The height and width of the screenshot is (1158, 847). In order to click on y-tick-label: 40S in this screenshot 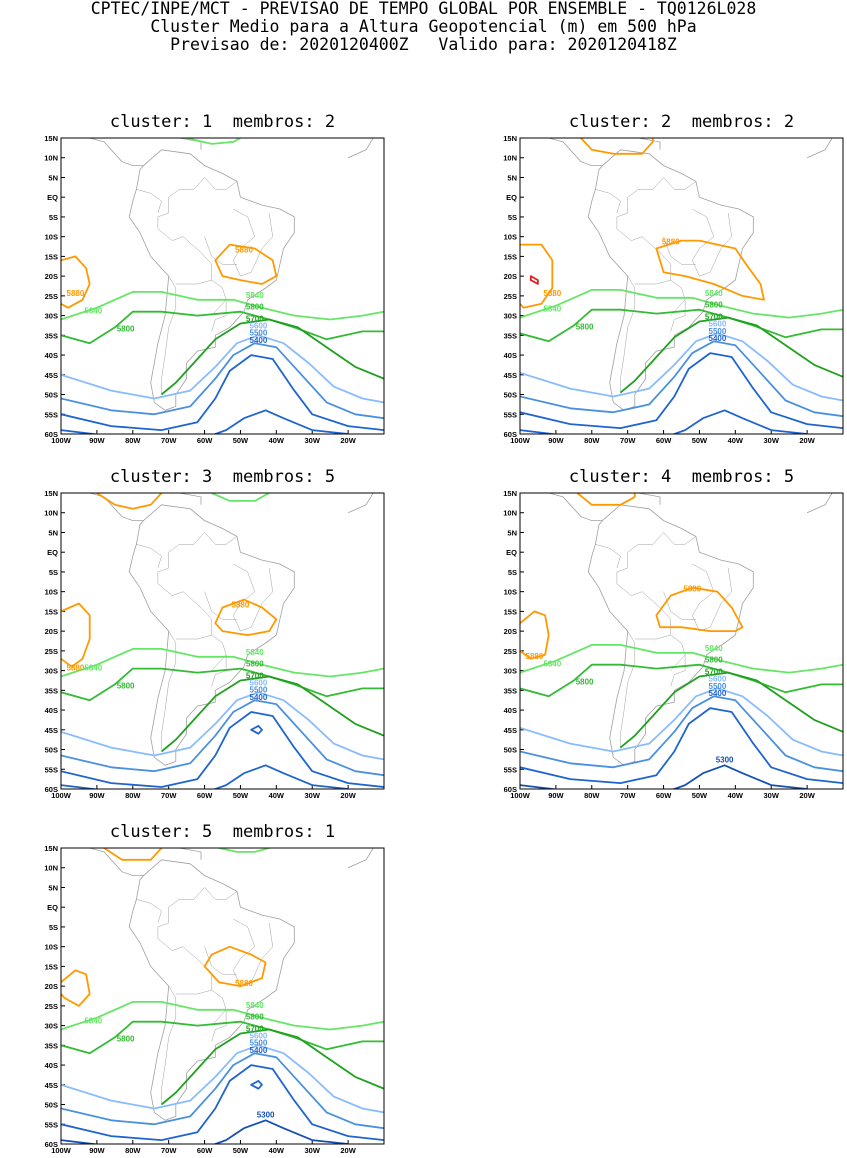, I will do `click(510, 710)`.